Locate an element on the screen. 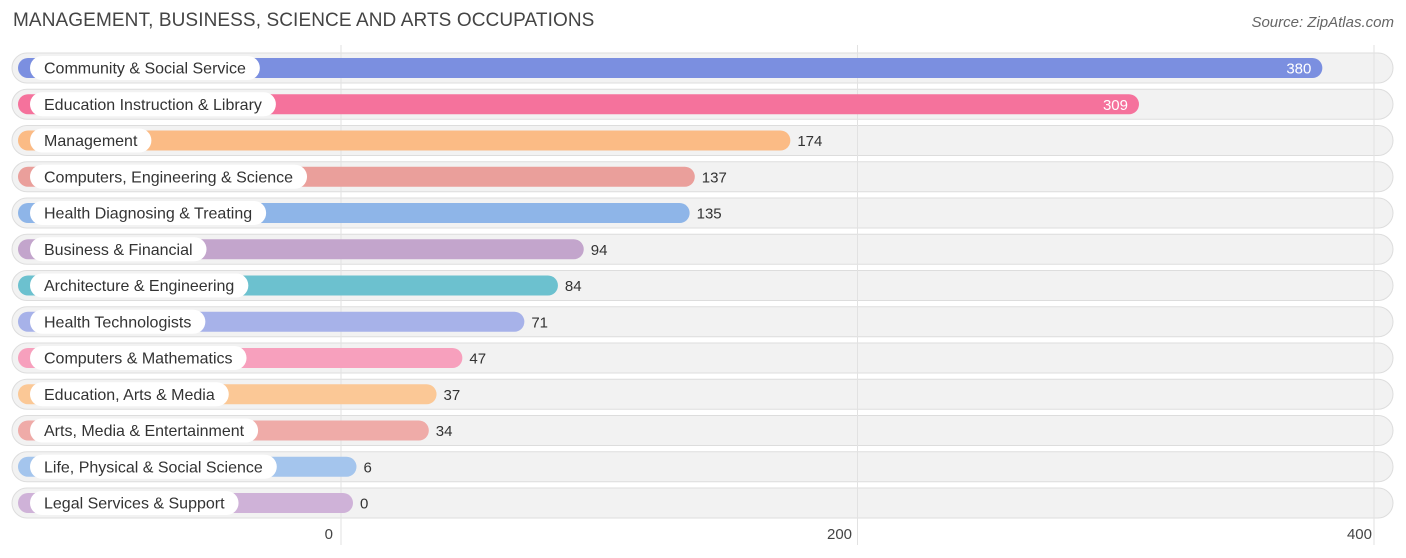  category-label: Computers & Mathematics is located at coordinates (138, 359).